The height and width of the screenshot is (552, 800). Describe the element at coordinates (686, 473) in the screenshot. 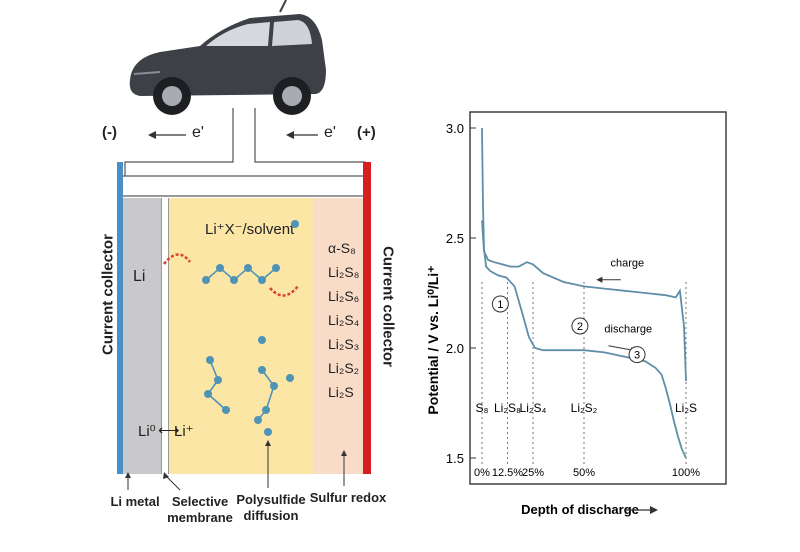

I see `x-tick-label: 100%` at that location.